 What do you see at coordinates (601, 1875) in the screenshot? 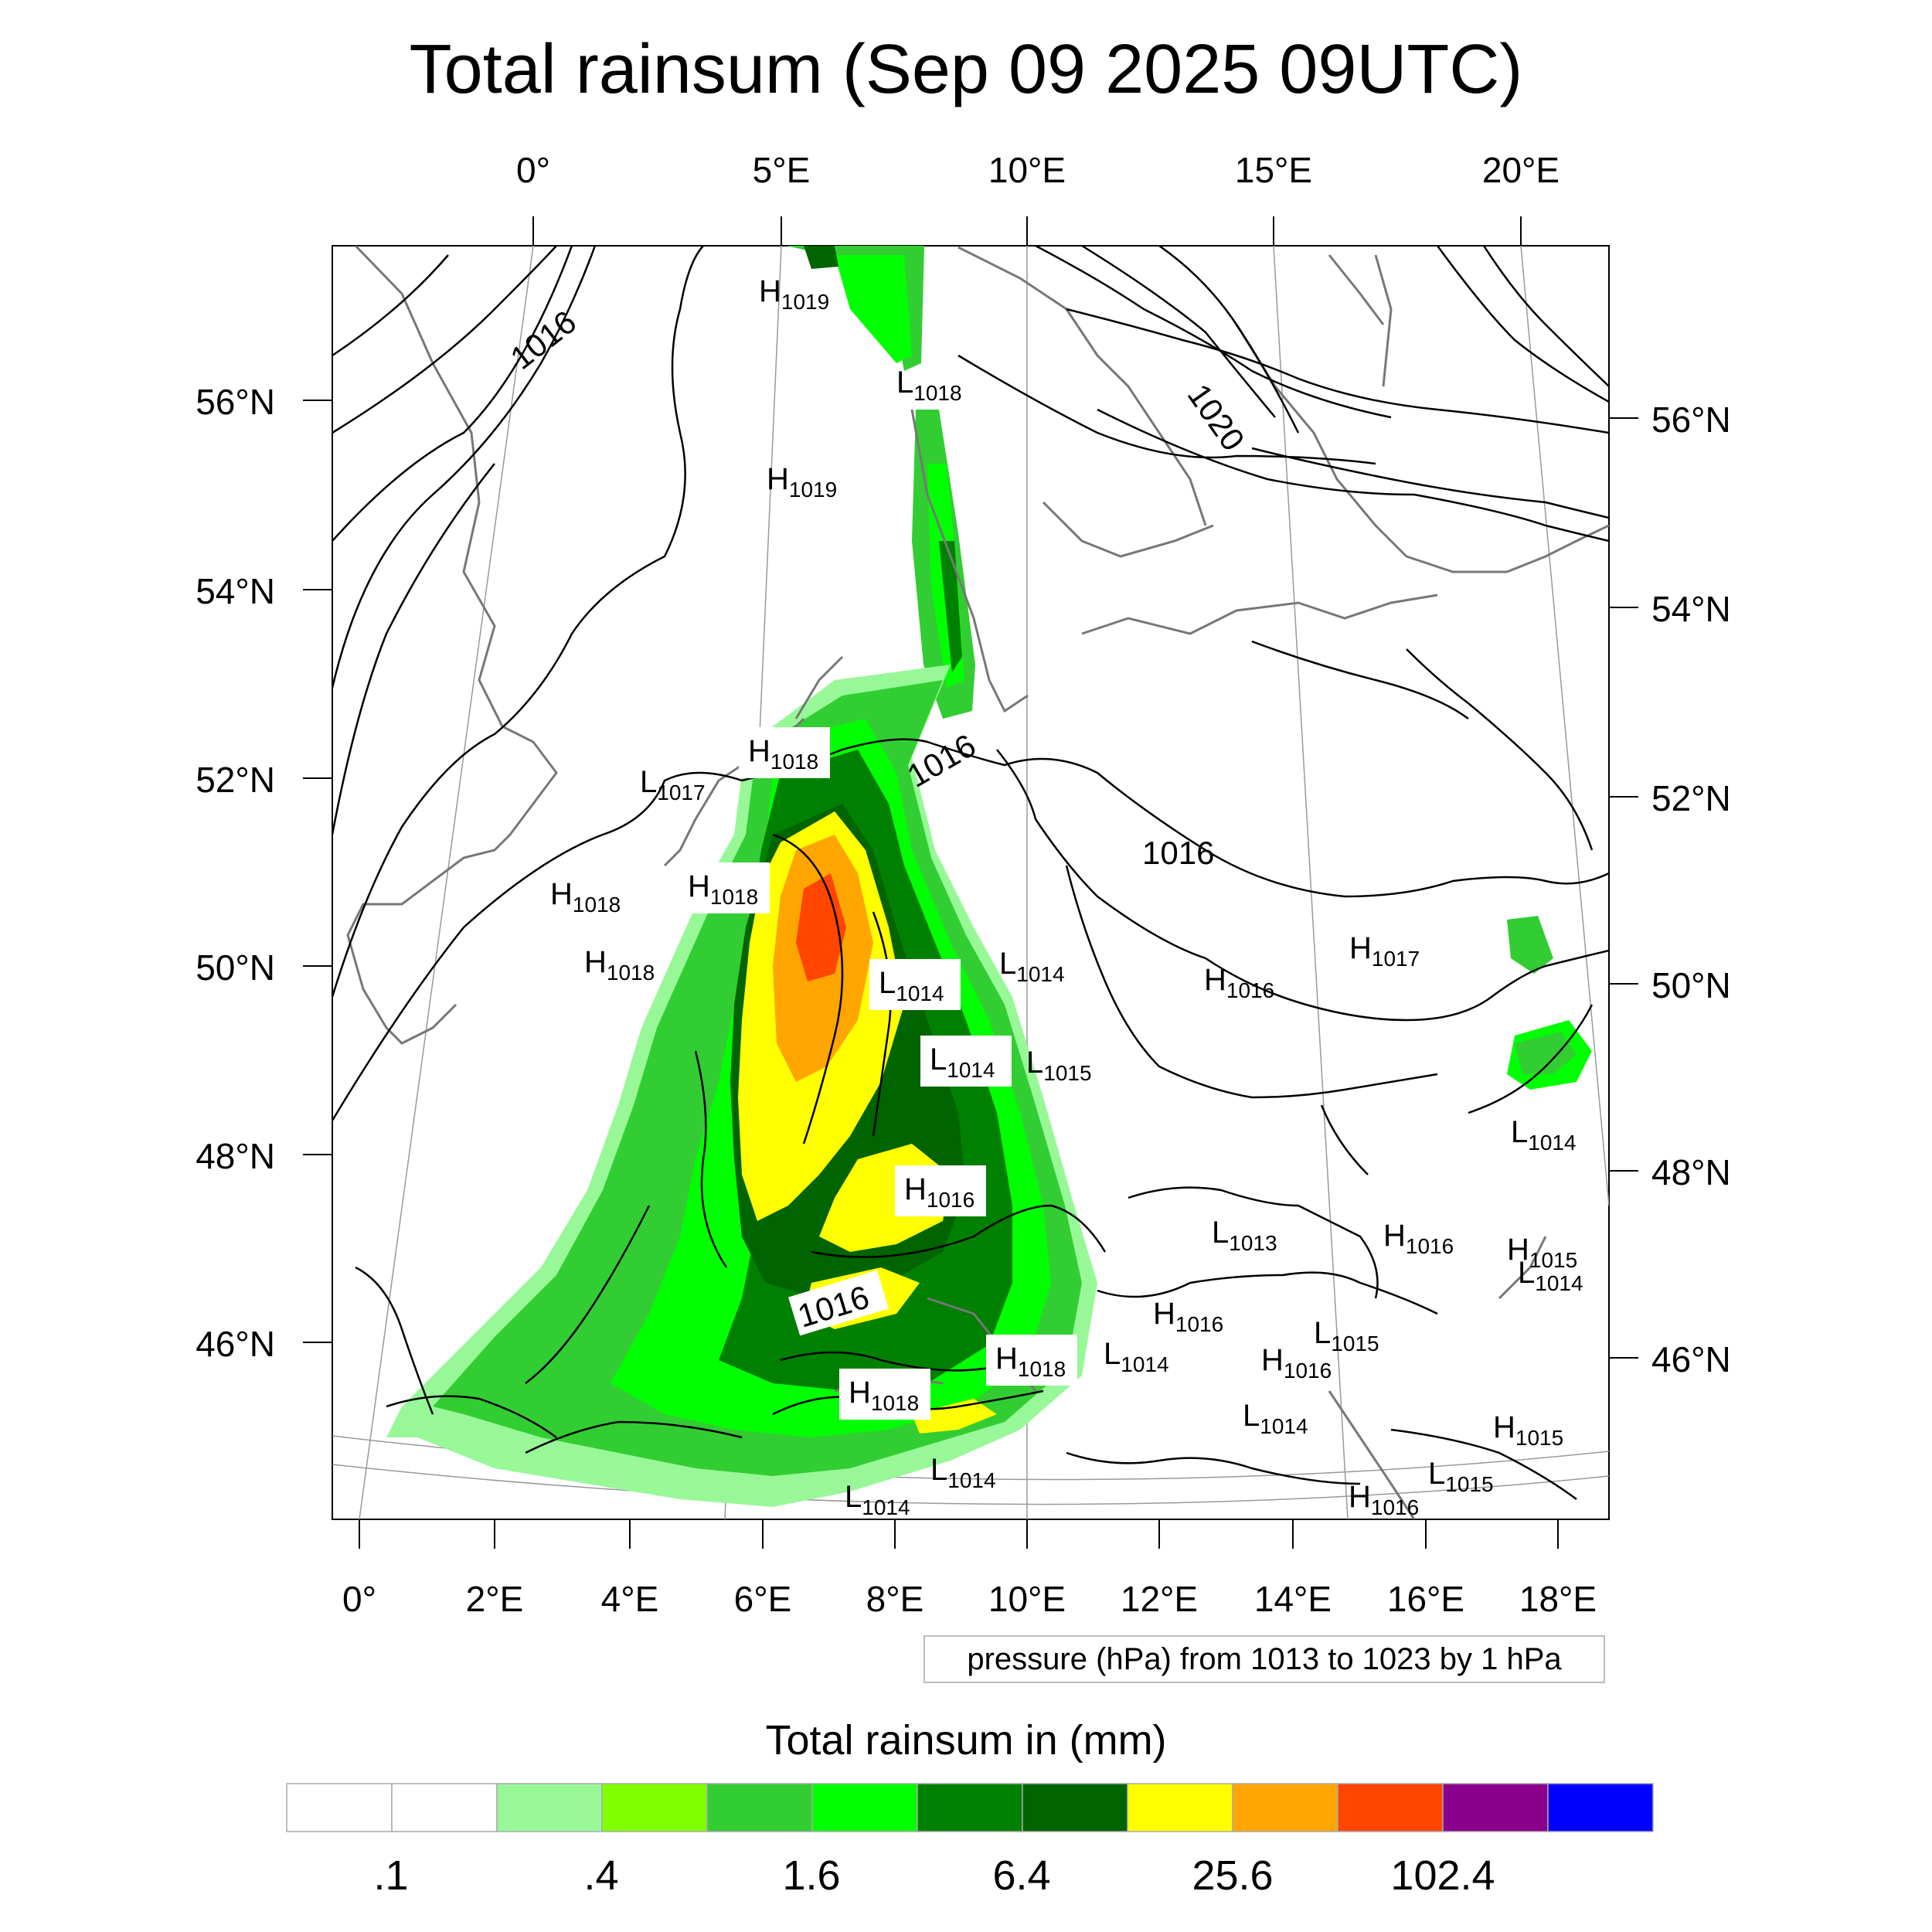
I see `colorbar-label: .4` at bounding box center [601, 1875].